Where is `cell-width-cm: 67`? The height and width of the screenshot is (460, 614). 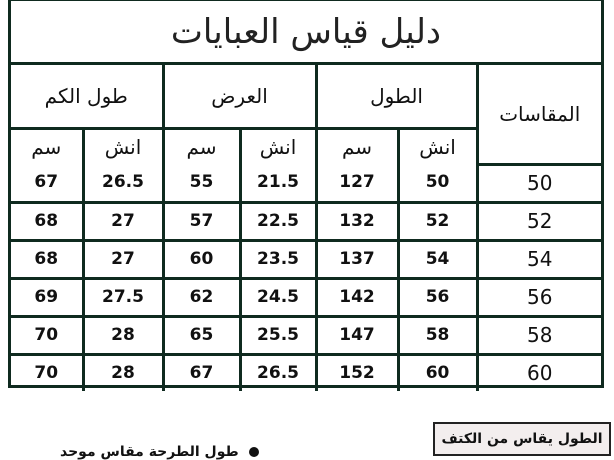
cell-width-cm: 67 is located at coordinates (201, 371).